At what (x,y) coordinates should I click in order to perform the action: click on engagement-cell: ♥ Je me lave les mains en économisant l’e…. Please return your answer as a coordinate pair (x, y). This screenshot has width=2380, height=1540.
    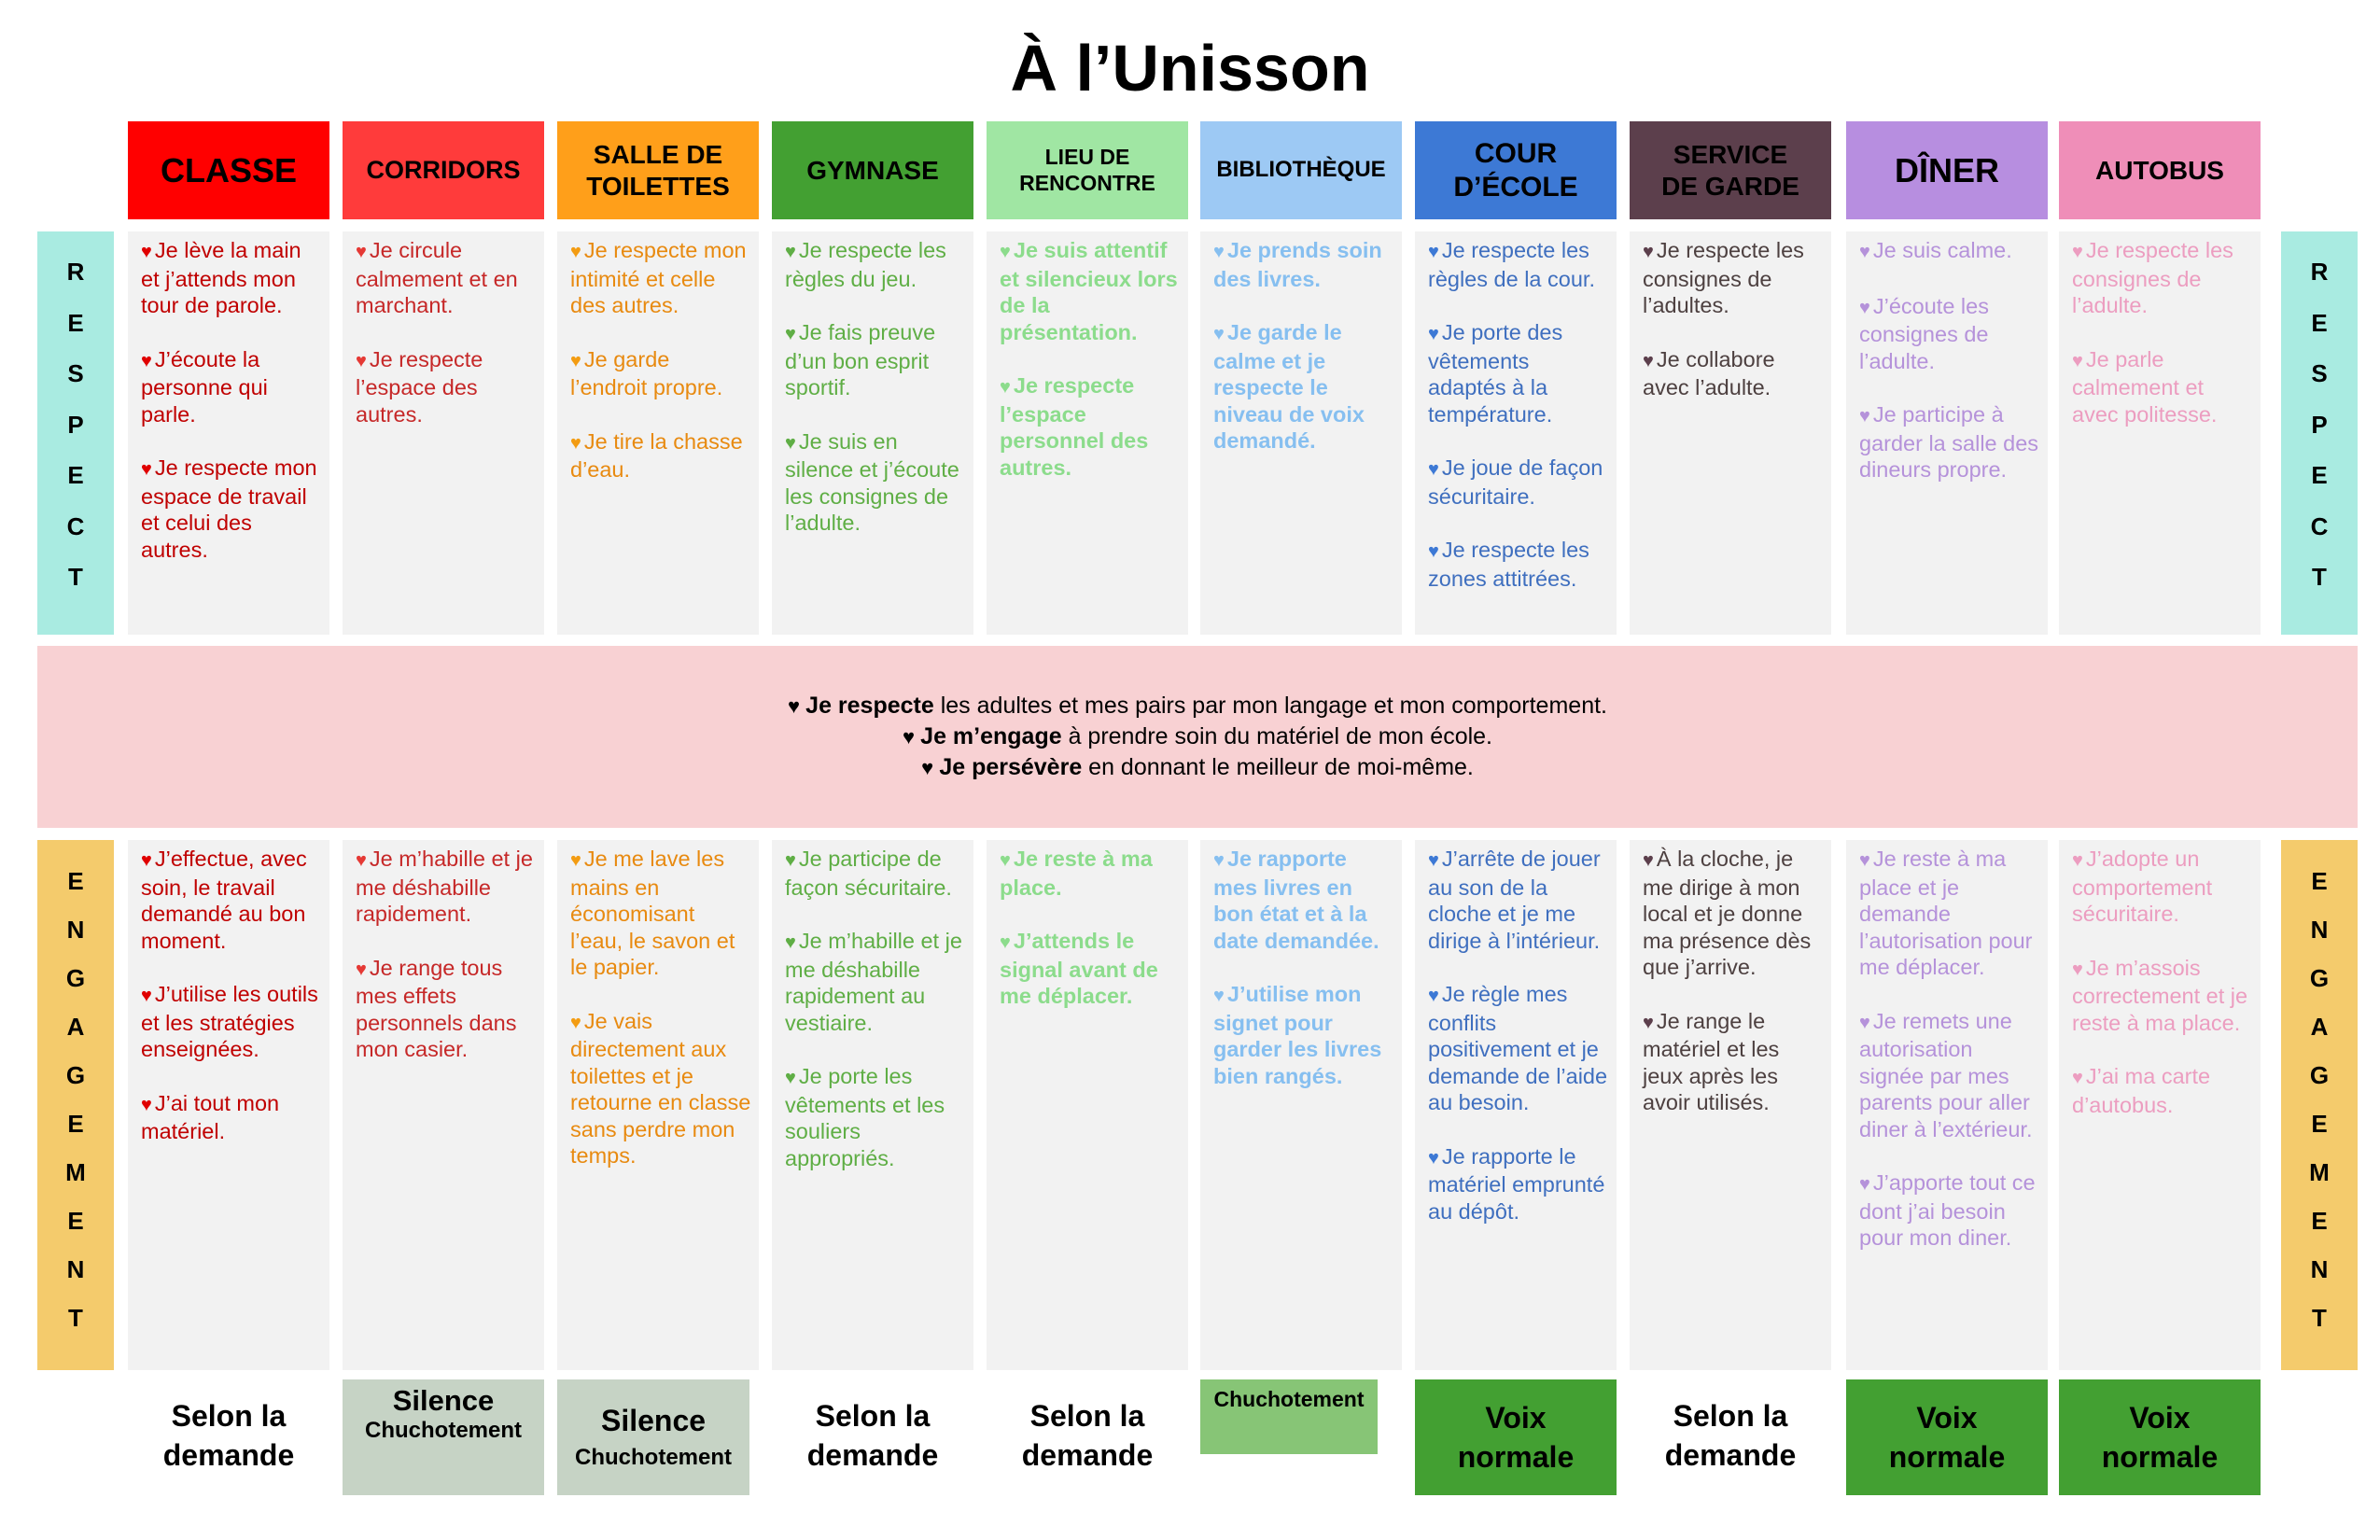
    Looking at the image, I should click on (658, 1105).